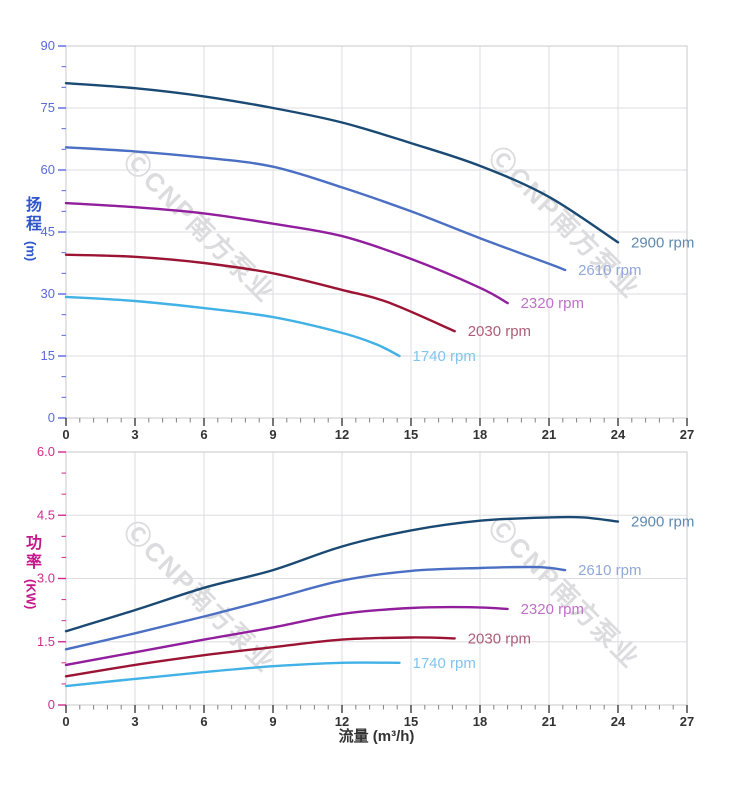  Describe the element at coordinates (31, 251) in the screenshot. I see `head-axis-unit: (m)` at that location.